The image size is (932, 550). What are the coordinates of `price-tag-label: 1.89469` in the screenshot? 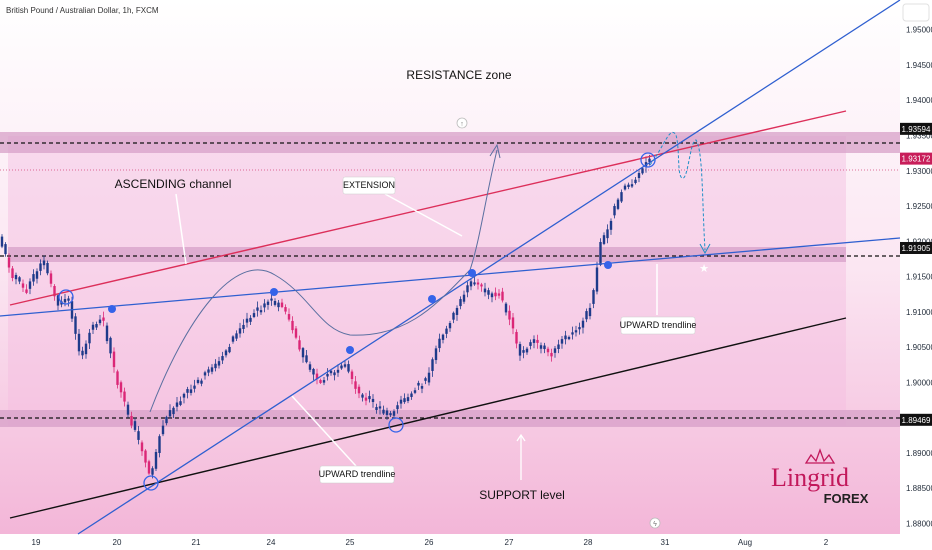 It's located at (916, 420).